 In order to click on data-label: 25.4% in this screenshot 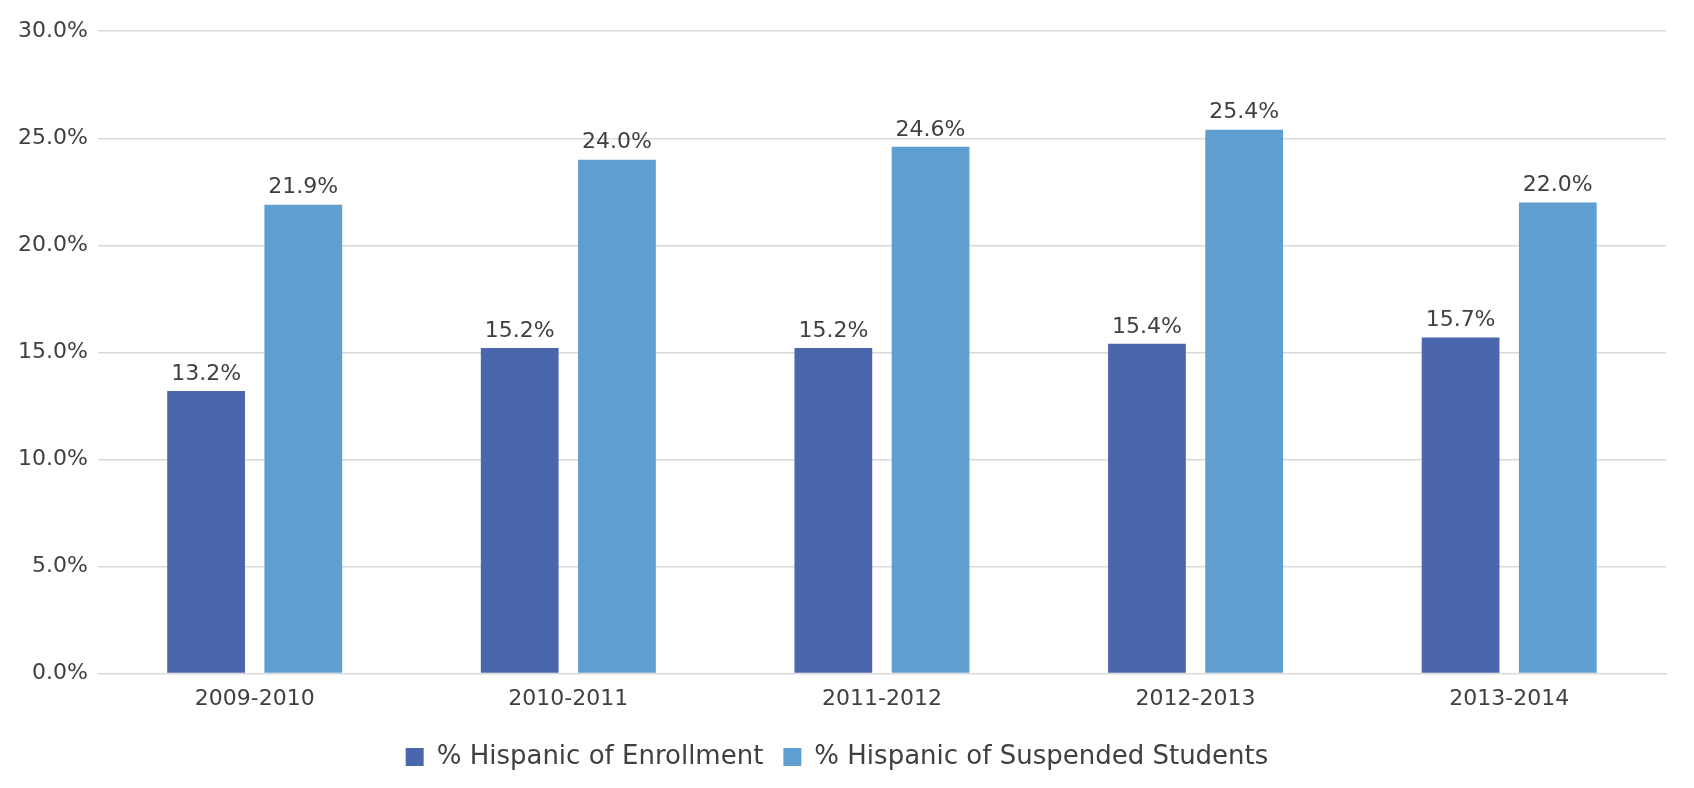, I will do `click(1244, 111)`.